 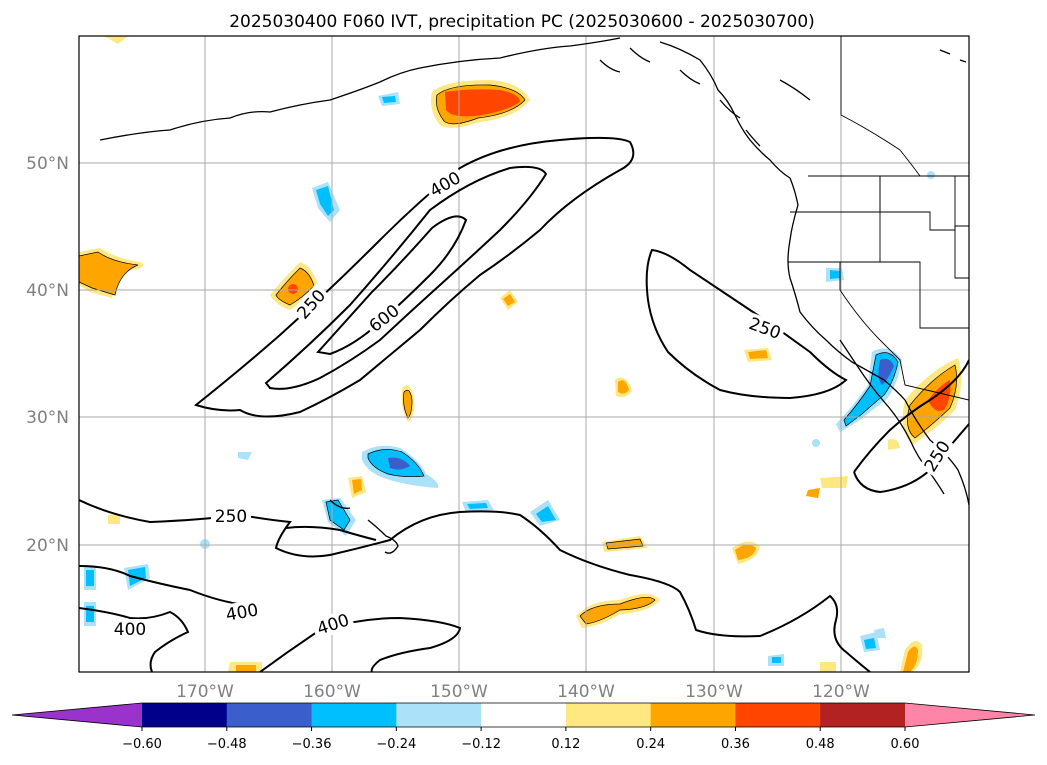 What do you see at coordinates (481, 744) in the screenshot?
I see `colorbar-tick-label: −0.12` at bounding box center [481, 744].